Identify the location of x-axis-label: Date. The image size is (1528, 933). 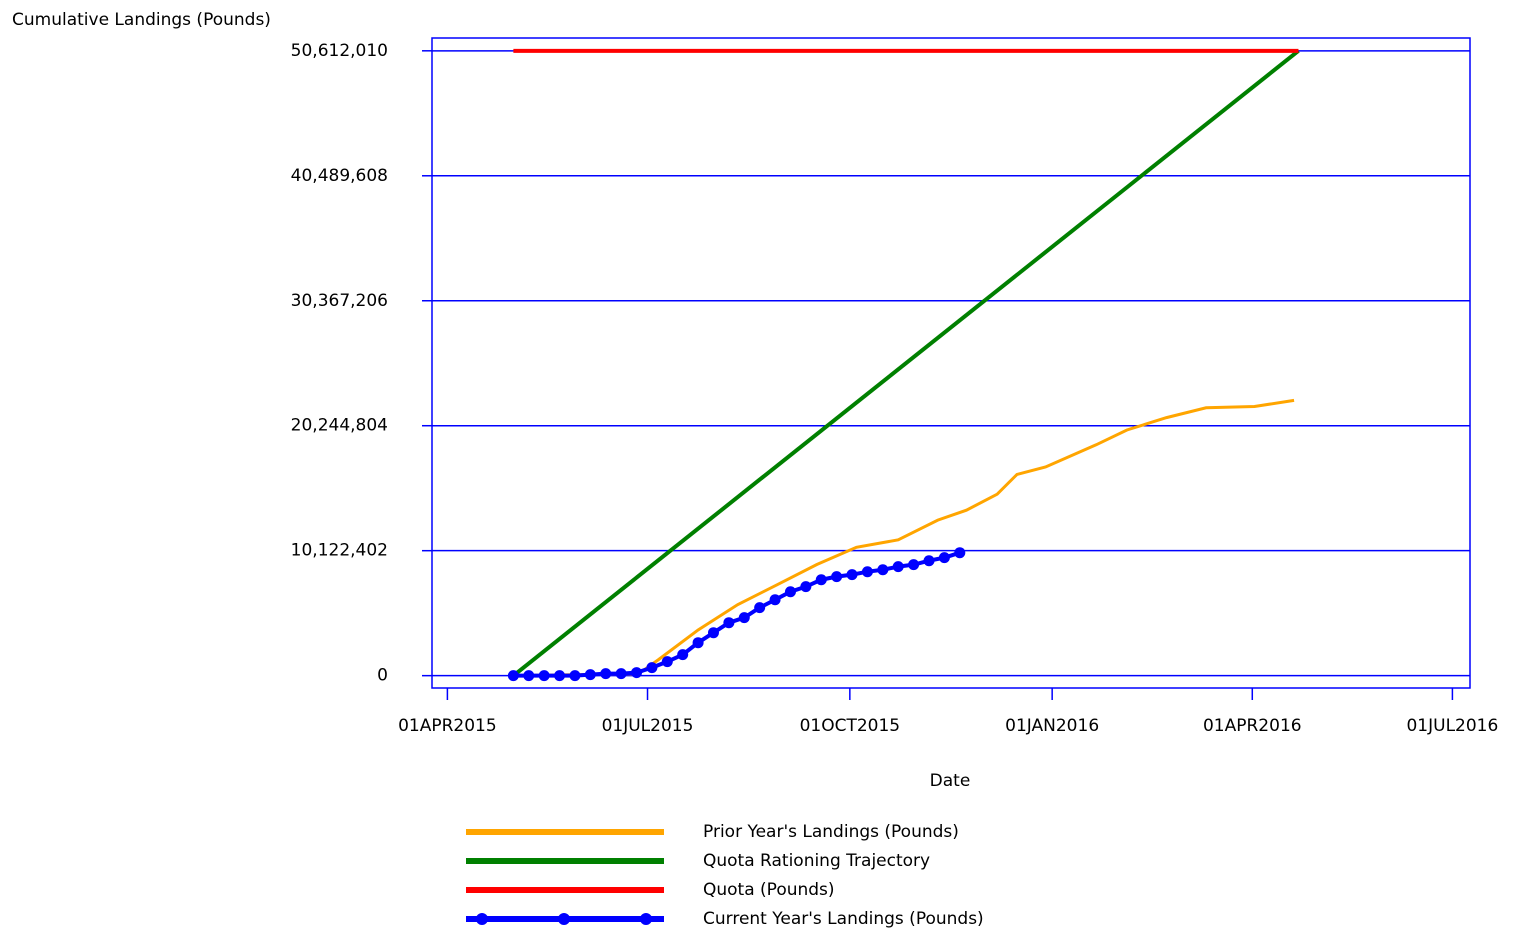
(950, 781).